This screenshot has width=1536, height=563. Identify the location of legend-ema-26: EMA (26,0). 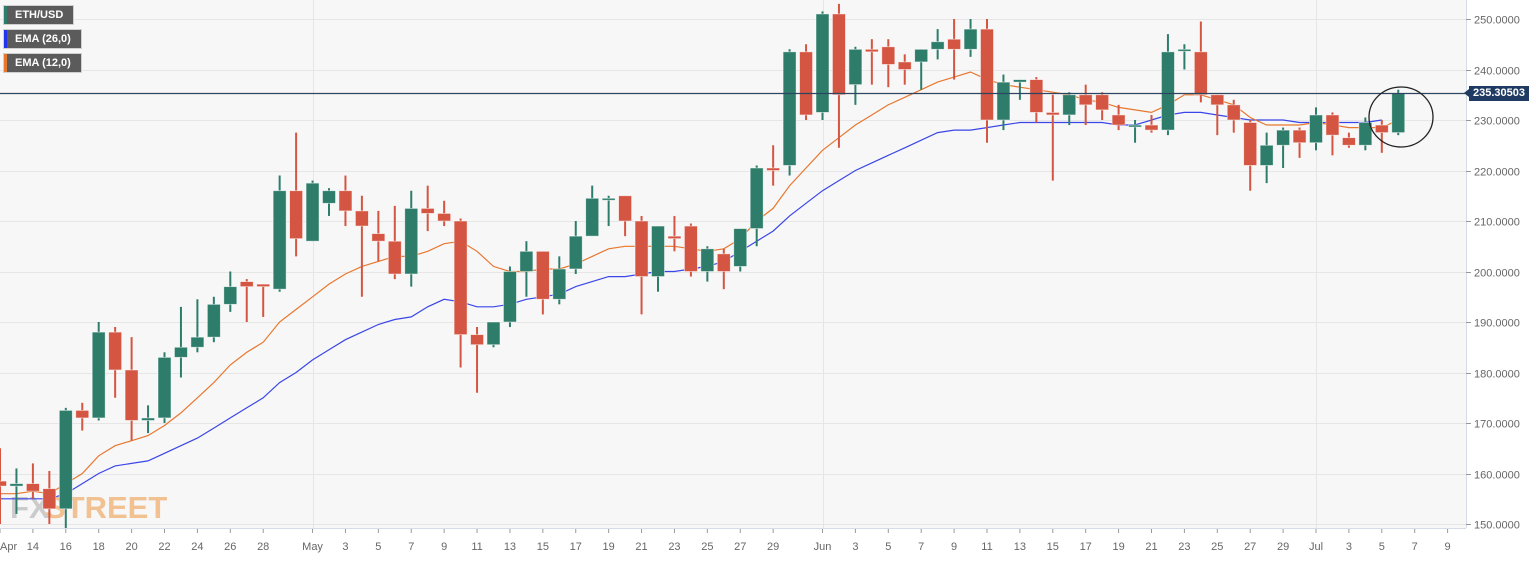
(42, 39).